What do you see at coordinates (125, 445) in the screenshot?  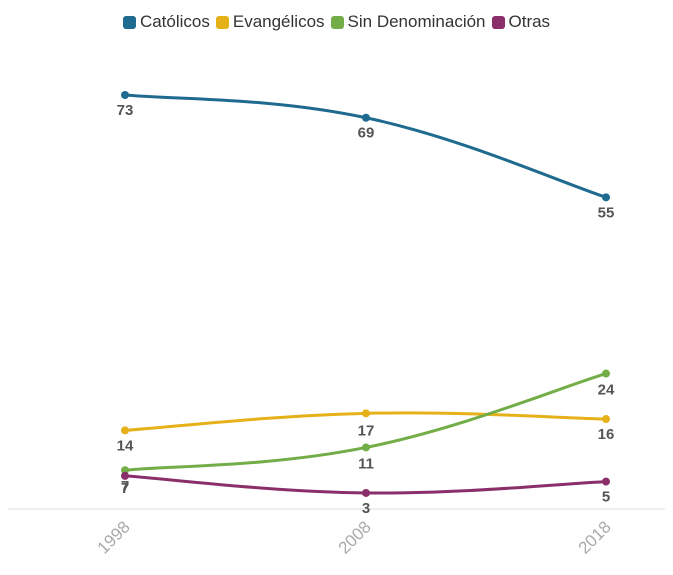 I see `data-label-evangelicos-1998: 14` at bounding box center [125, 445].